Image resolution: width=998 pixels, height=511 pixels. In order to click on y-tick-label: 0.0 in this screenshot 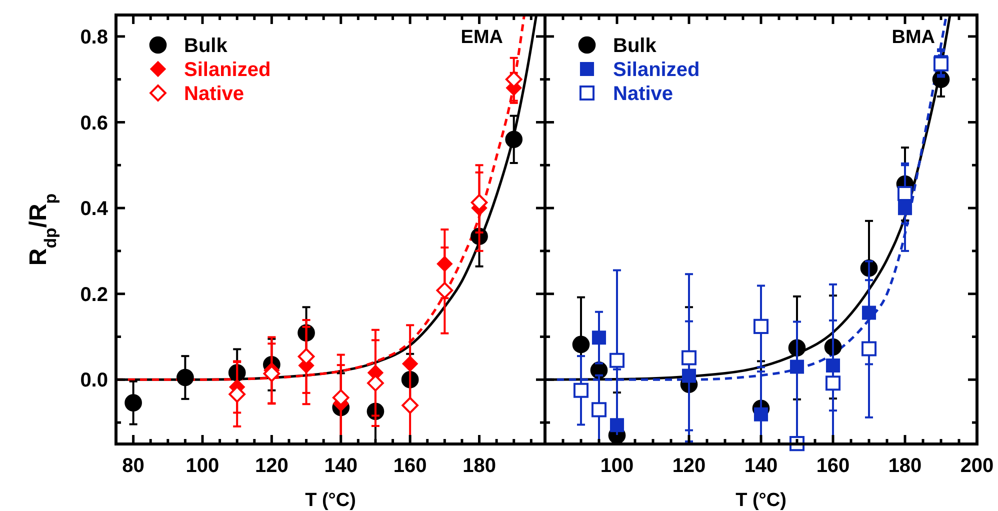, I will do `click(94, 381)`.